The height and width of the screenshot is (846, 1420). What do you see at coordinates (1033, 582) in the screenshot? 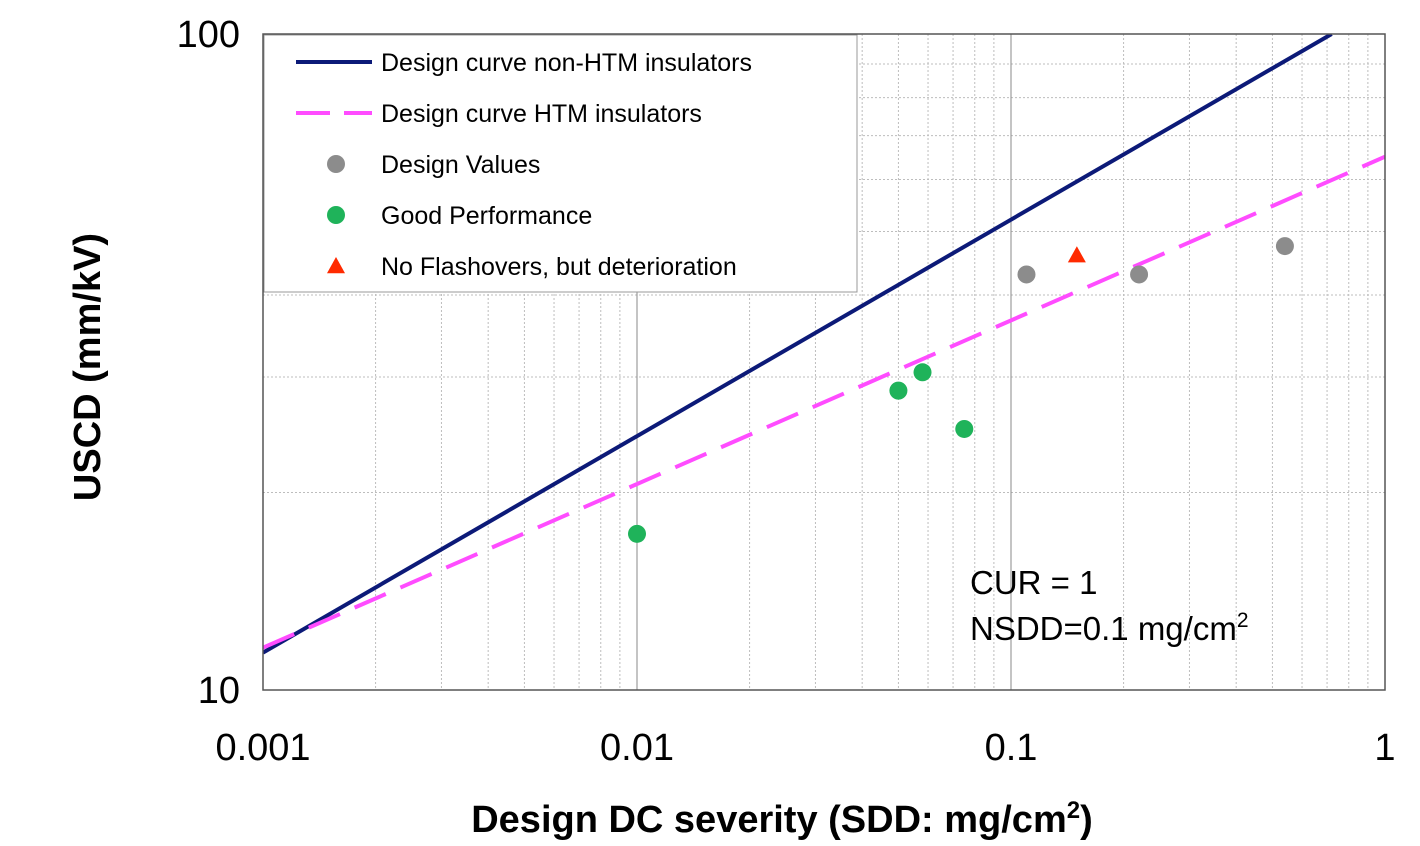
I see `annotation-cur: CUR = 1` at bounding box center [1033, 582].